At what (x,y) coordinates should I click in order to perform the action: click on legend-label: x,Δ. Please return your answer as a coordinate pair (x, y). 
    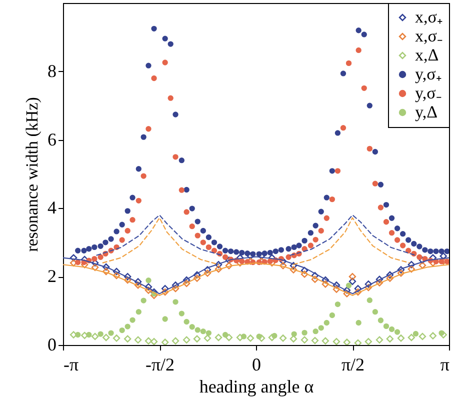
    Looking at the image, I should click on (427, 55).